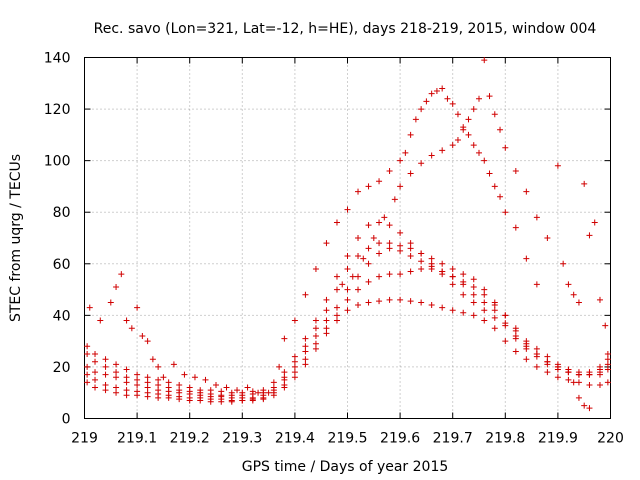  Describe the element at coordinates (62, 368) in the screenshot. I see `y-tick-label: 20` at that location.